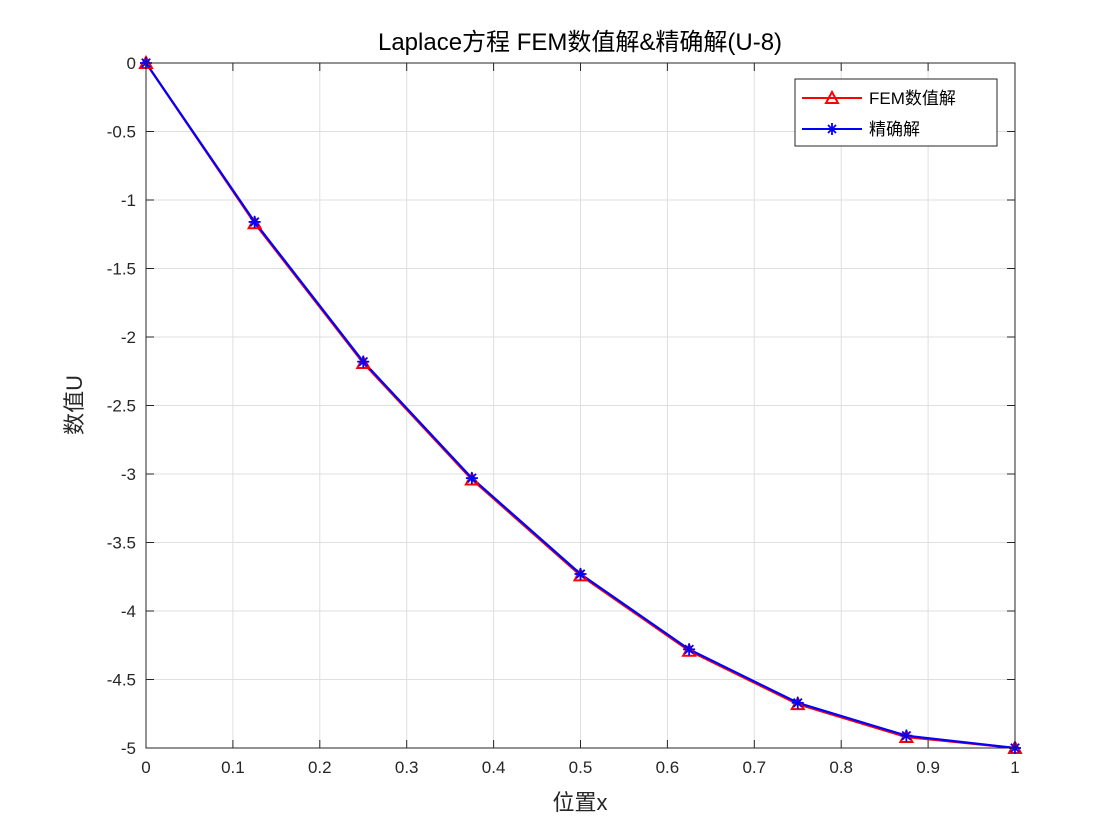 This screenshot has width=1120, height=840. I want to click on y-tick-label: -3, so click(128, 474).